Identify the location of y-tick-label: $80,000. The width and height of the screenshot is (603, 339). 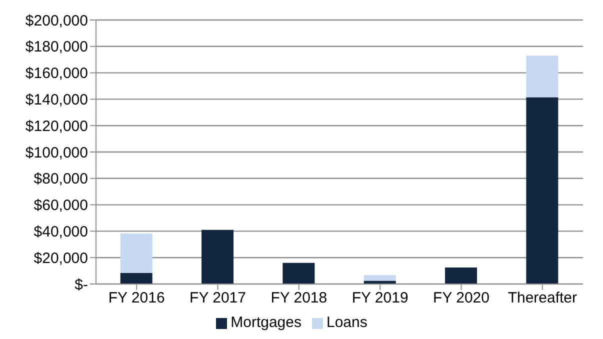
(61, 179).